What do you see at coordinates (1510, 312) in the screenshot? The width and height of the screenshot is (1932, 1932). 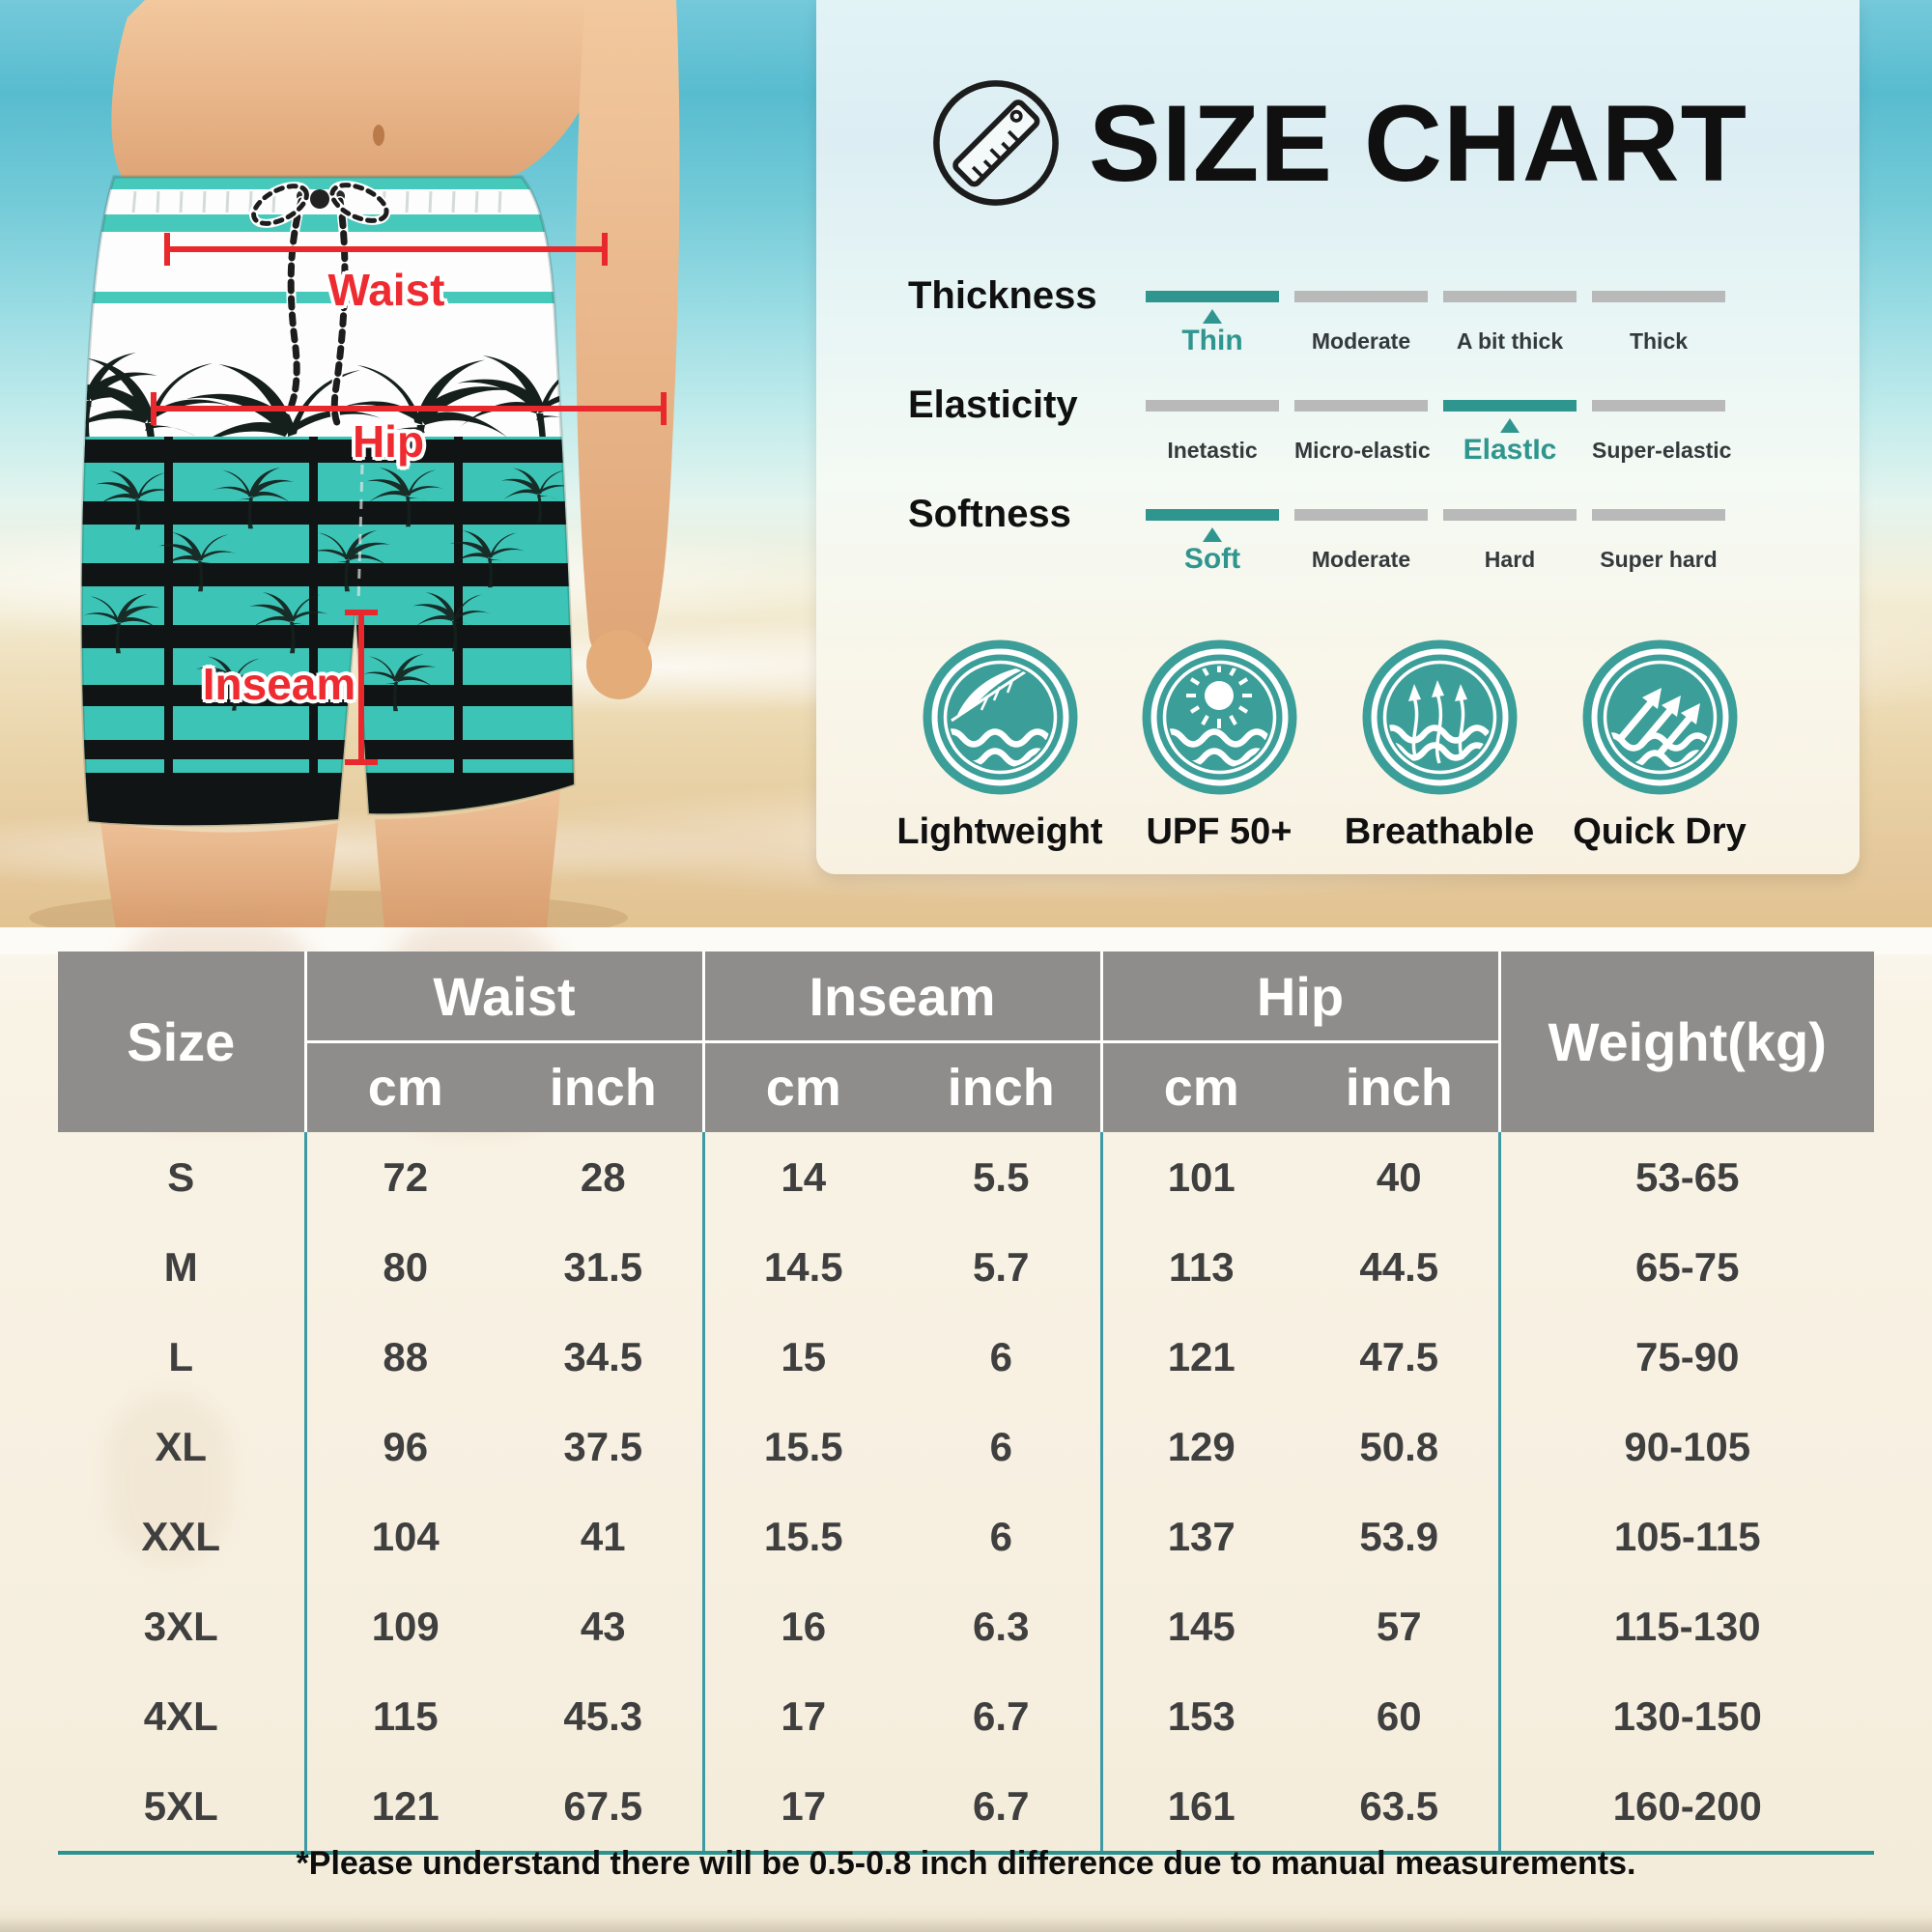 I see `attribute-option: A bit thick` at bounding box center [1510, 312].